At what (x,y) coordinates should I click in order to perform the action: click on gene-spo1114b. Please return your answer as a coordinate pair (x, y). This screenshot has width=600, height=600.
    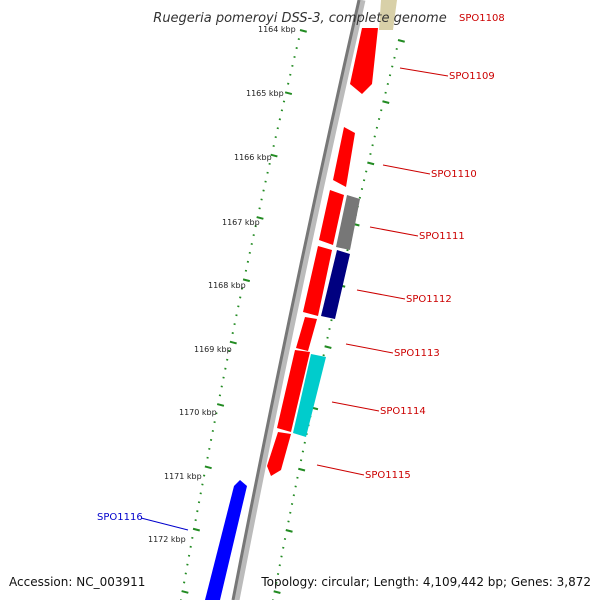
    Looking at the image, I should click on (293, 391).